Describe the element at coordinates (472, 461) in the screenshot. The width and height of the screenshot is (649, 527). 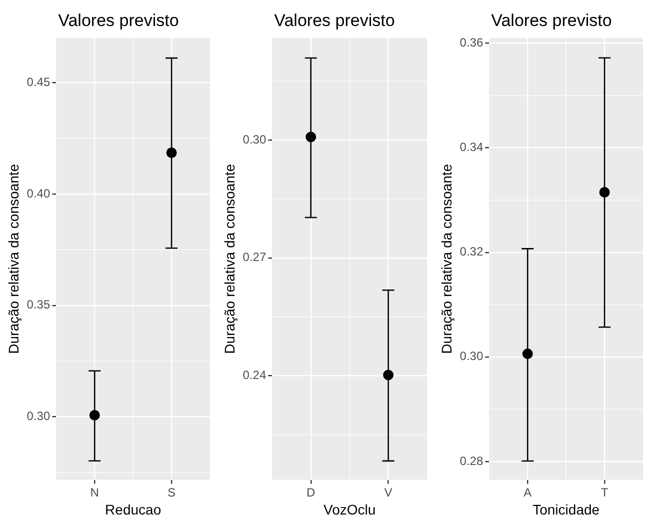
I see `y-tick-label: 0.28` at that location.